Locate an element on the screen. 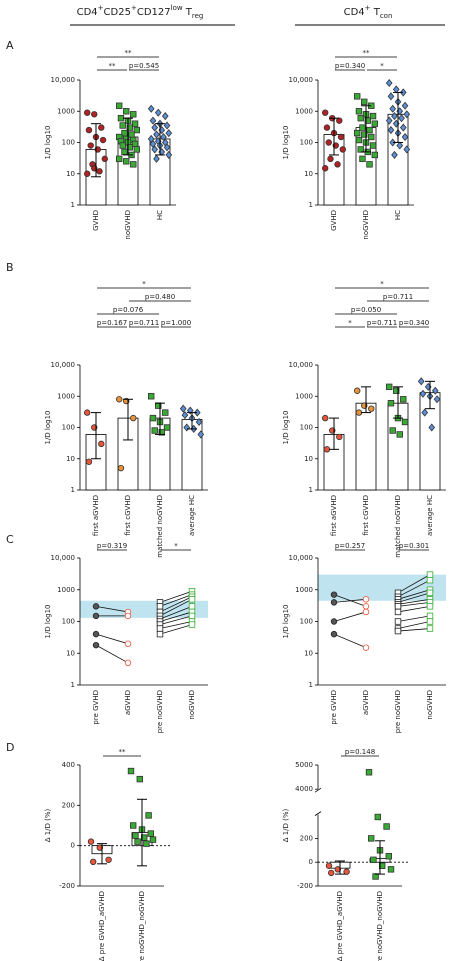  x-tick-label: GVHD is located at coordinates (96, 220).